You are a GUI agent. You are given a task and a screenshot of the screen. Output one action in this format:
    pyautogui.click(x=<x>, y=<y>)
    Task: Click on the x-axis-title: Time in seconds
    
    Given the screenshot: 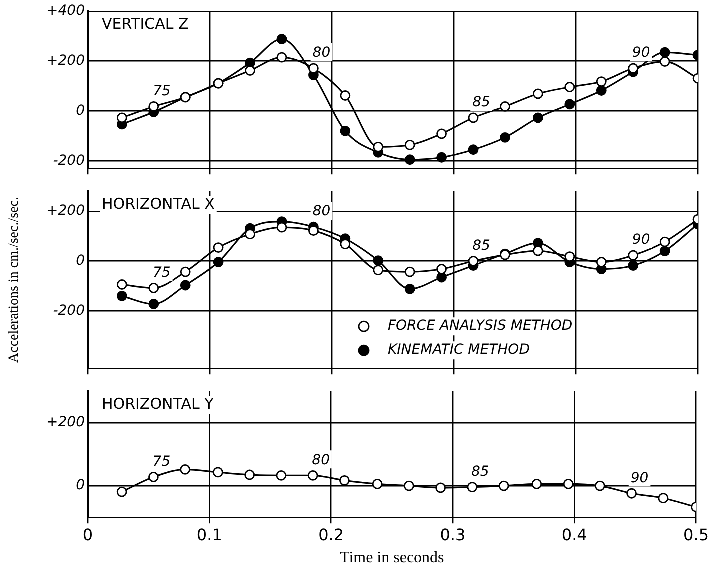 What is the action you would take?
    pyautogui.click(x=392, y=558)
    